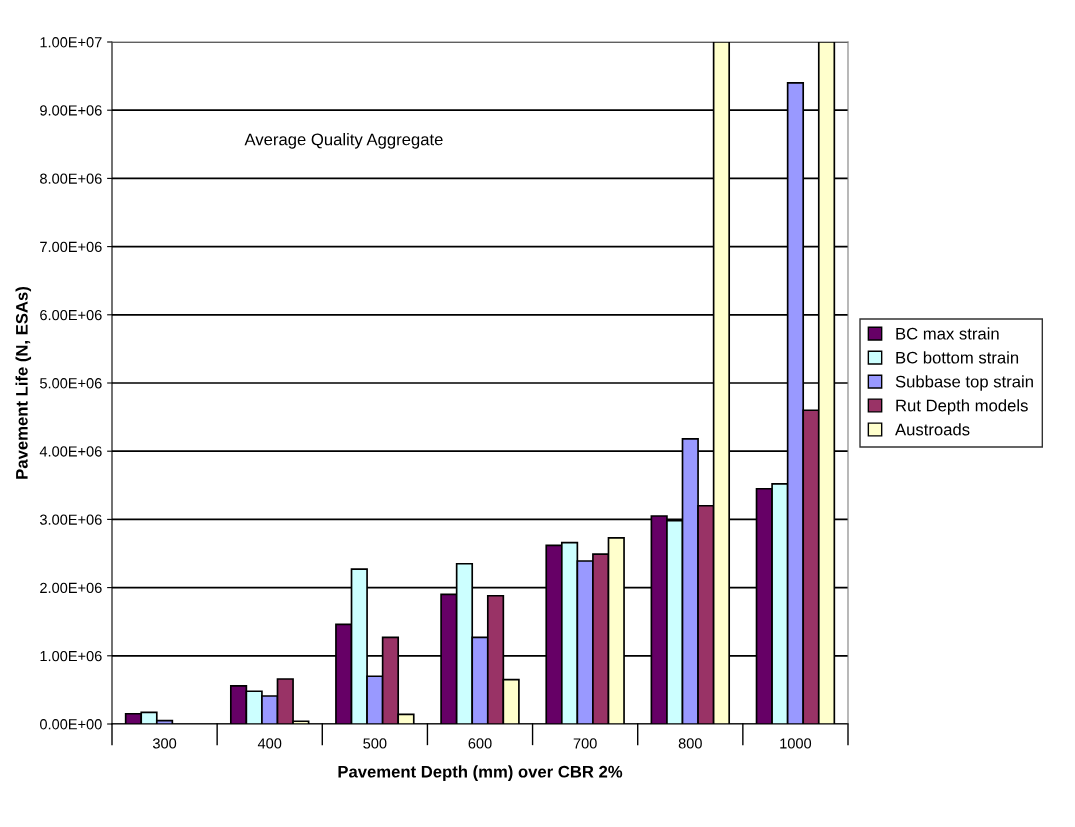 This screenshot has height=827, width=1075. Describe the element at coordinates (70, 451) in the screenshot. I see `y-tick-label: 4.00E+06` at that location.